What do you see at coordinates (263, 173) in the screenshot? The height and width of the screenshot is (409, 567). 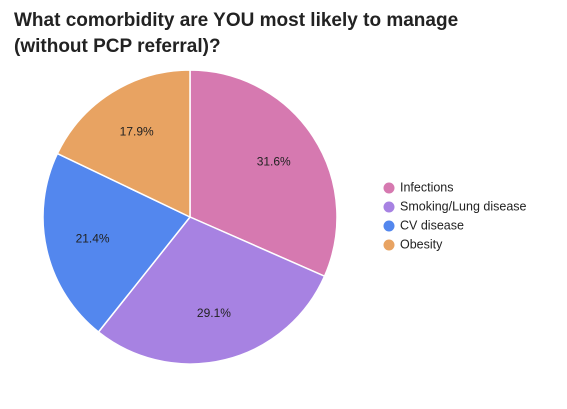 I see `pie-slice-infections` at bounding box center [263, 173].